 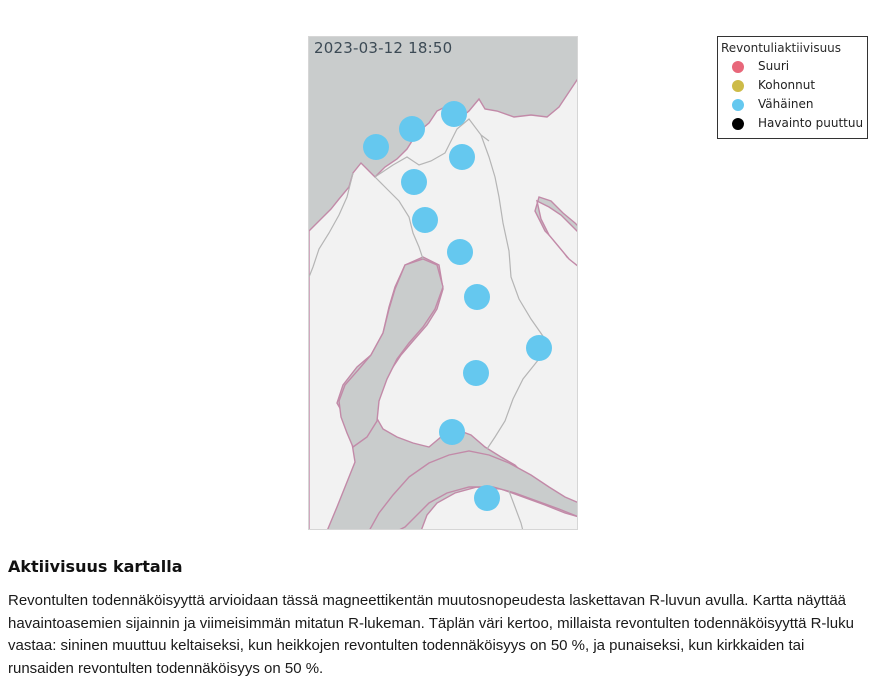 What do you see at coordinates (399, 218) in the screenshot?
I see `border-fi-se` at bounding box center [399, 218].